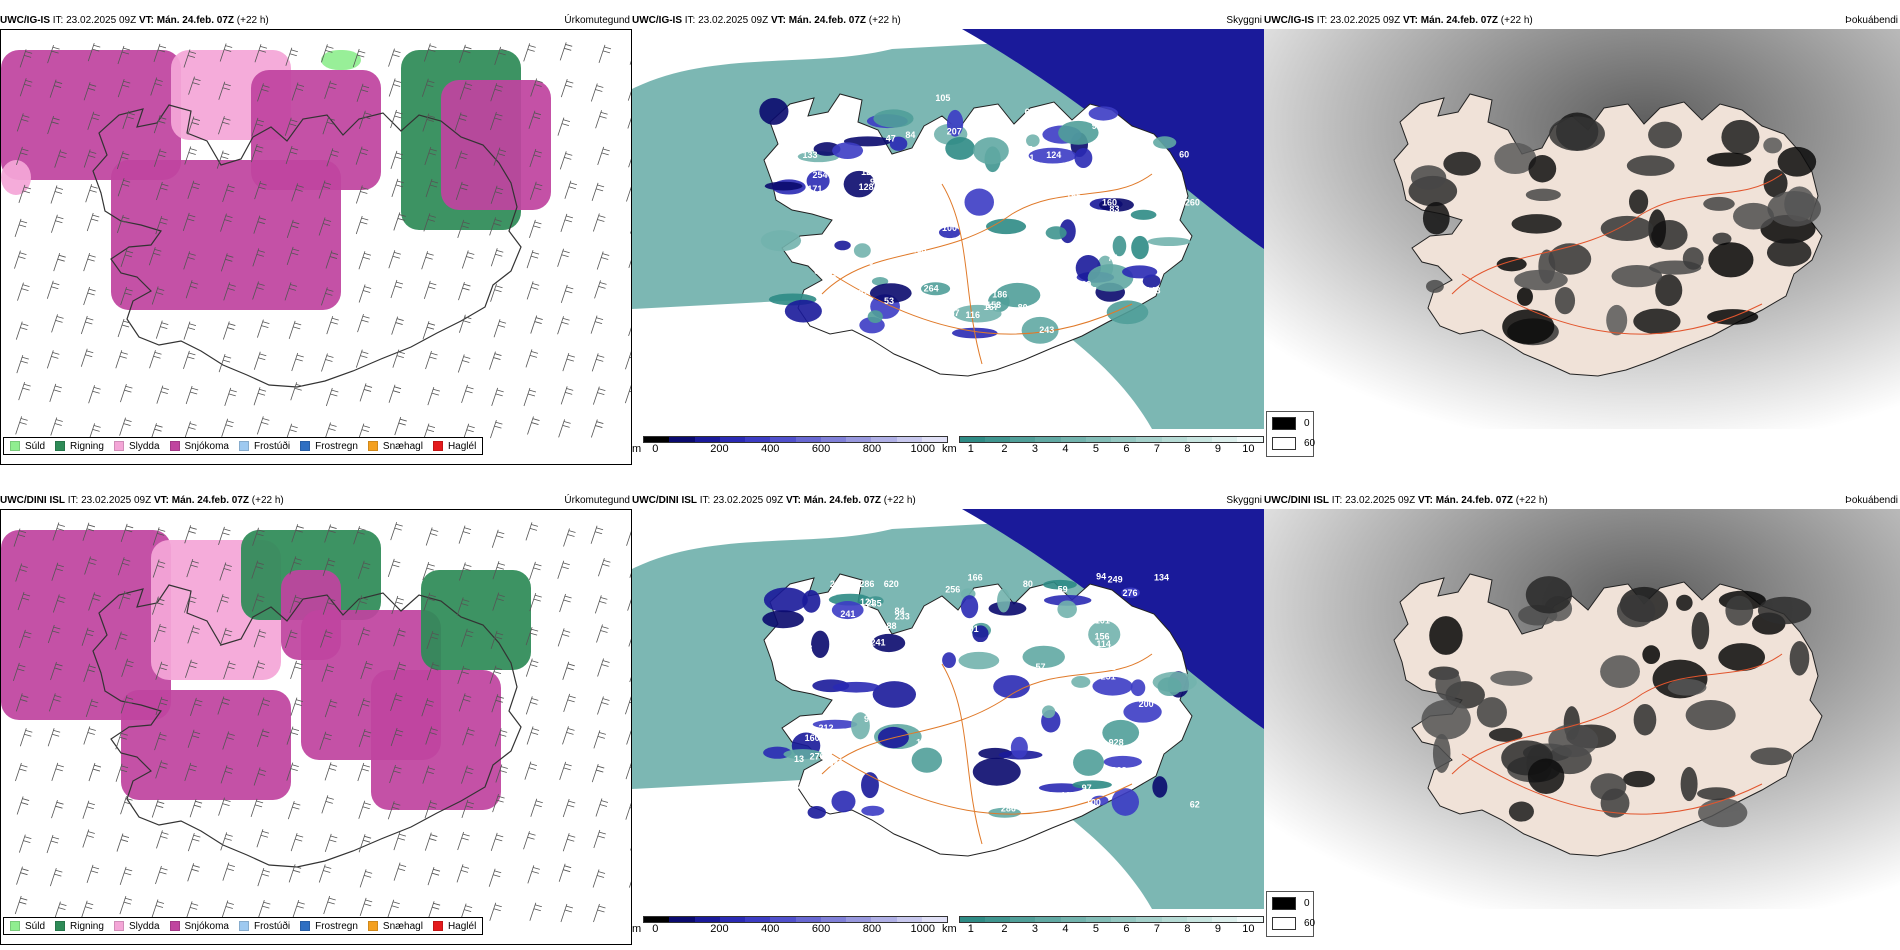  Describe the element at coordinates (395, 926) in the screenshot. I see `legend-item-6: Snæhagl` at that location.